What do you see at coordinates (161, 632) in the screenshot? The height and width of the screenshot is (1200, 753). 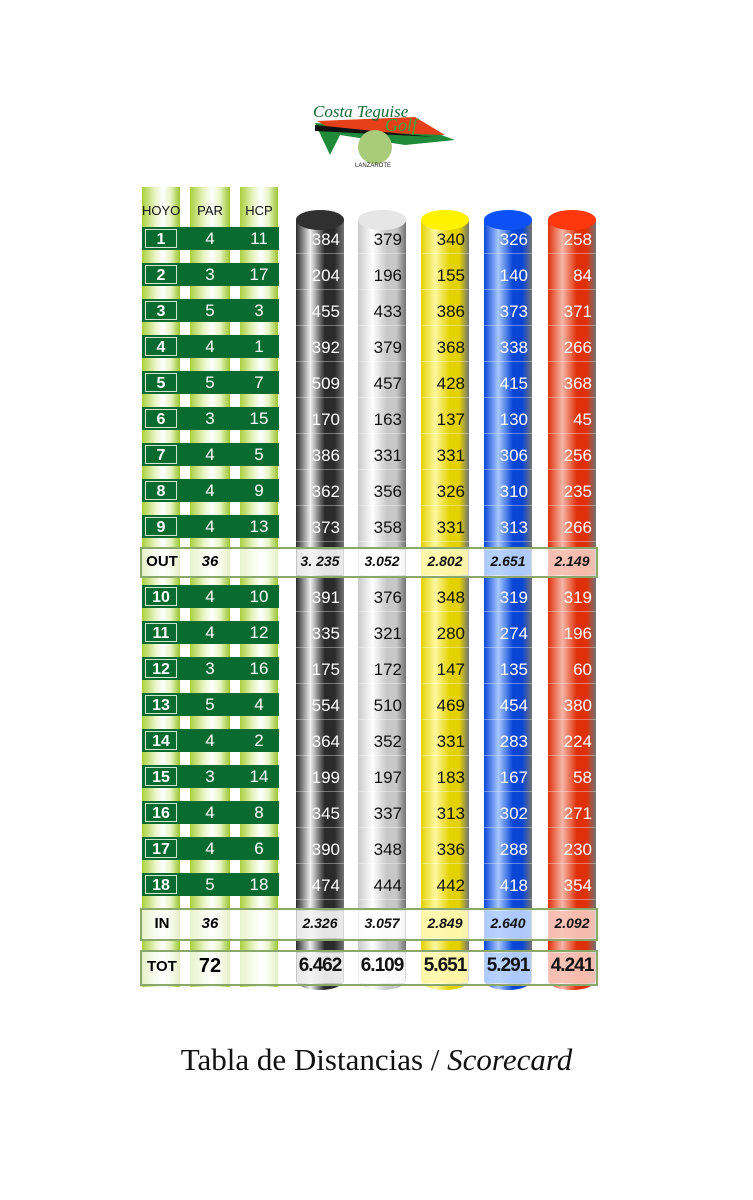 I see `hole-number: 11` at bounding box center [161, 632].